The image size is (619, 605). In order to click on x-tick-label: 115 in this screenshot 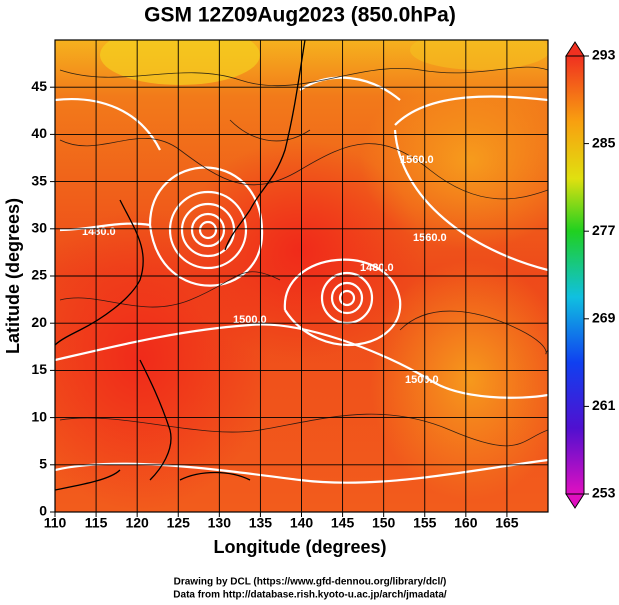, I will do `click(96, 523)`.